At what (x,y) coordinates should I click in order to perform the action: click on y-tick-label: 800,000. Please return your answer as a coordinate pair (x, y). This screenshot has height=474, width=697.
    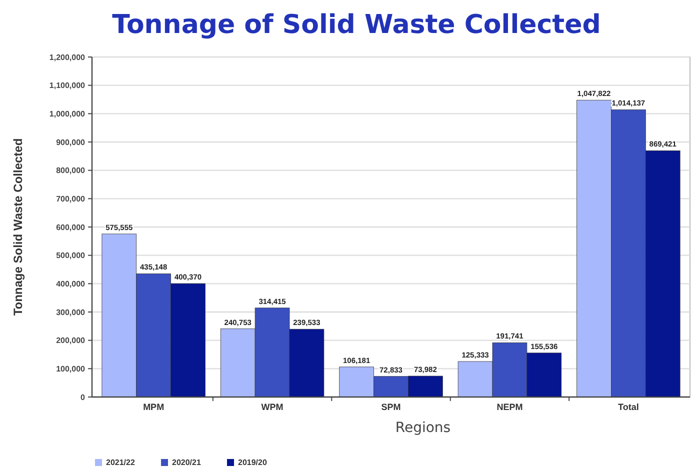
    Looking at the image, I should click on (71, 171).